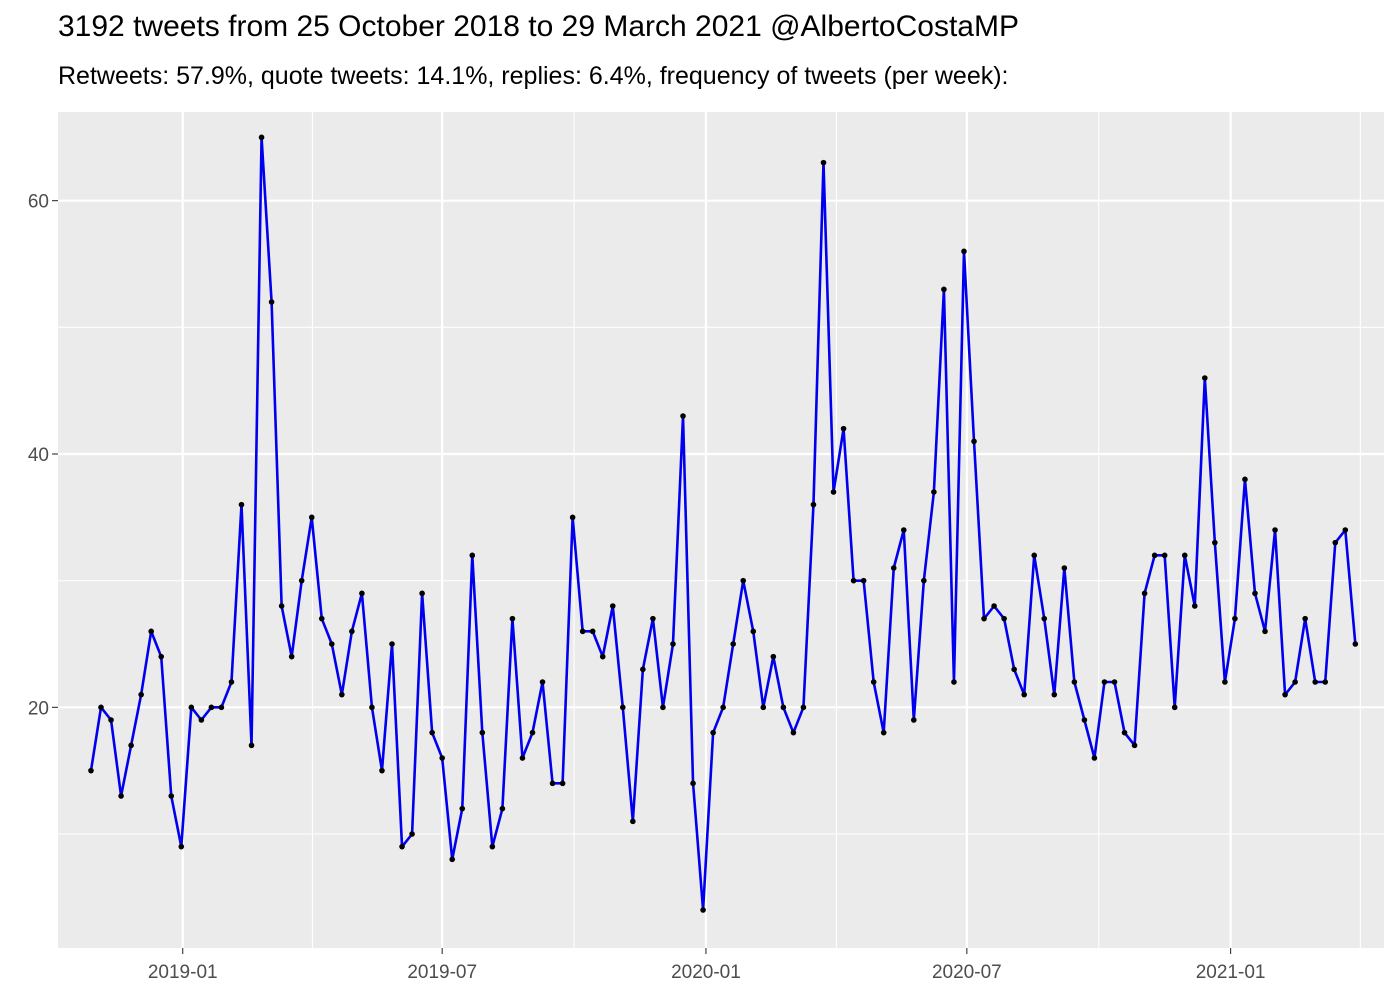 The width and height of the screenshot is (1400, 1000). Describe the element at coordinates (1231, 972) in the screenshot. I see `x-tick-label: 2021-01` at that location.